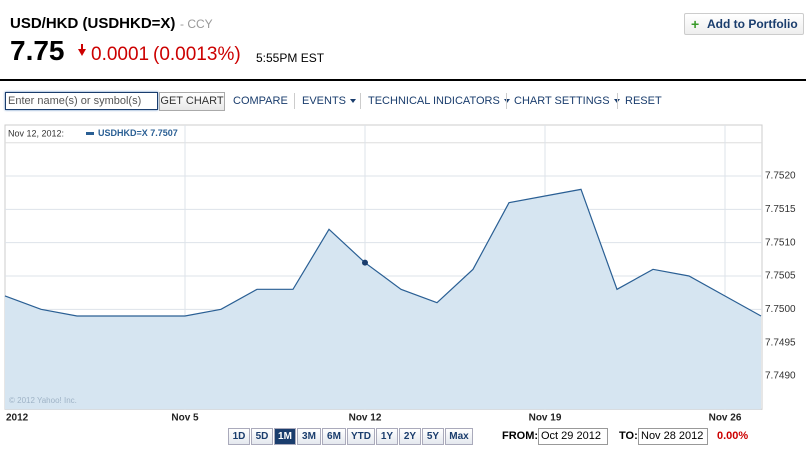 The image size is (810, 456). I want to click on placeholder: Enter name(s) or symbol(s), so click(75, 101).